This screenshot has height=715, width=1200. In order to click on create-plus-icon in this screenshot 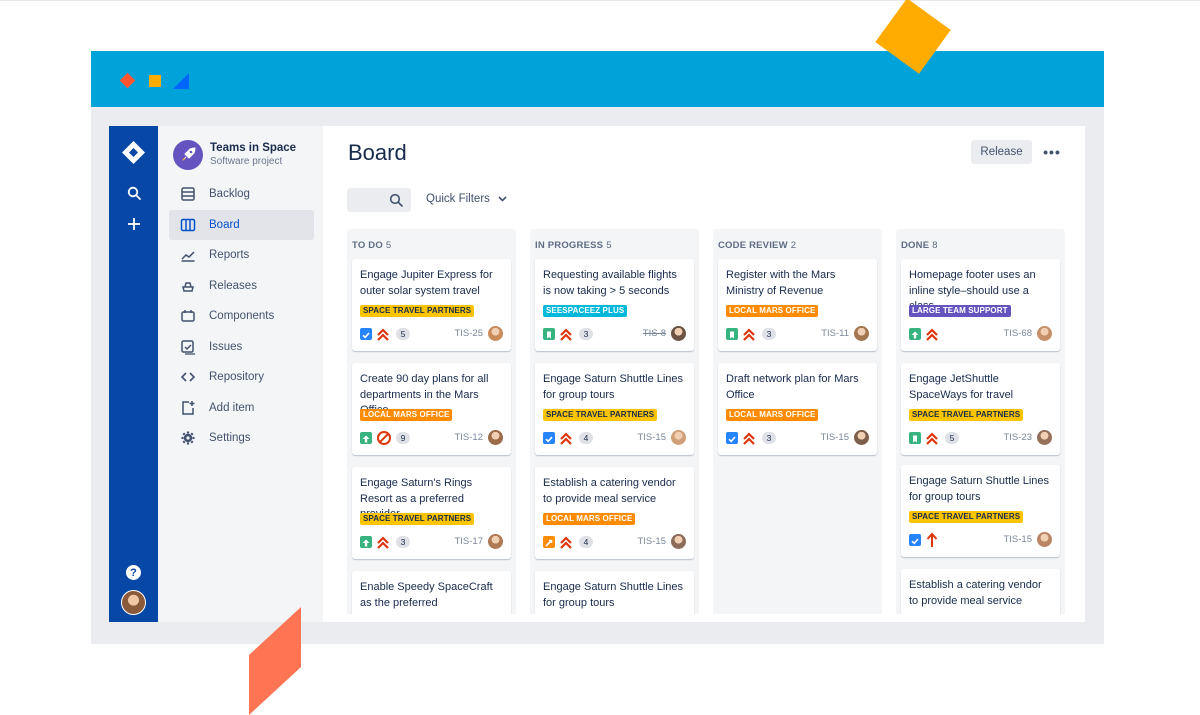, I will do `click(133, 223)`.